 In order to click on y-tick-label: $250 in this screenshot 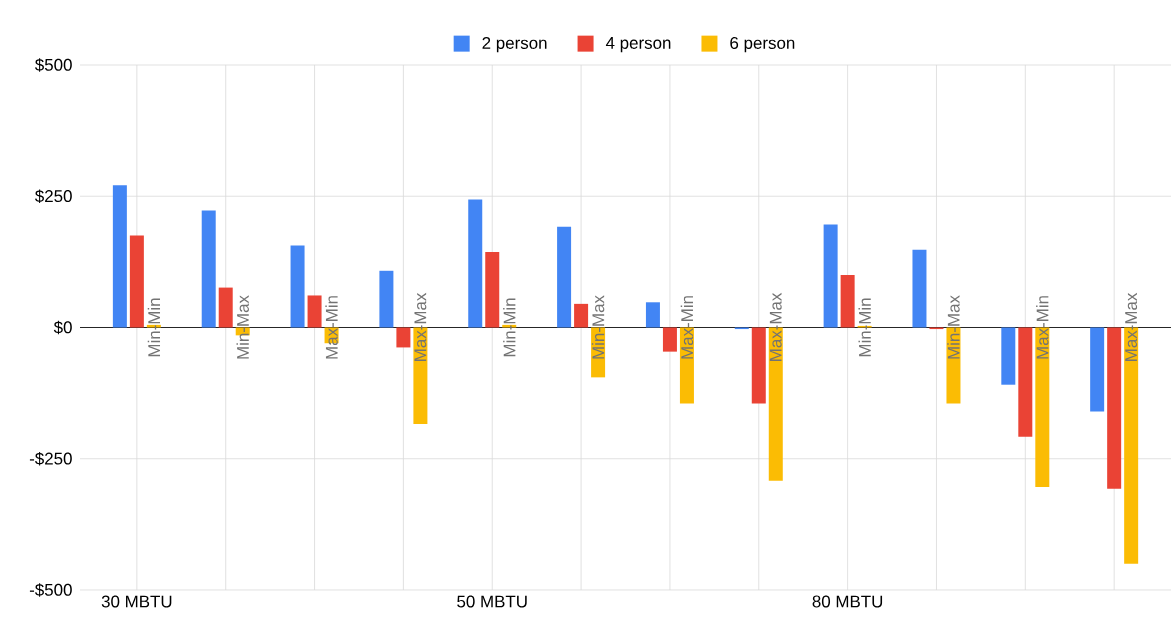, I will do `click(53, 196)`.